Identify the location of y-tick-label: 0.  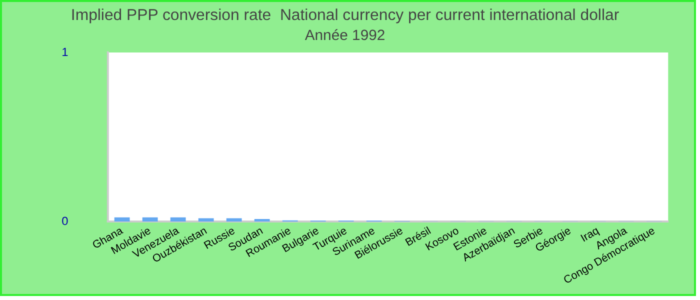
(65, 221).